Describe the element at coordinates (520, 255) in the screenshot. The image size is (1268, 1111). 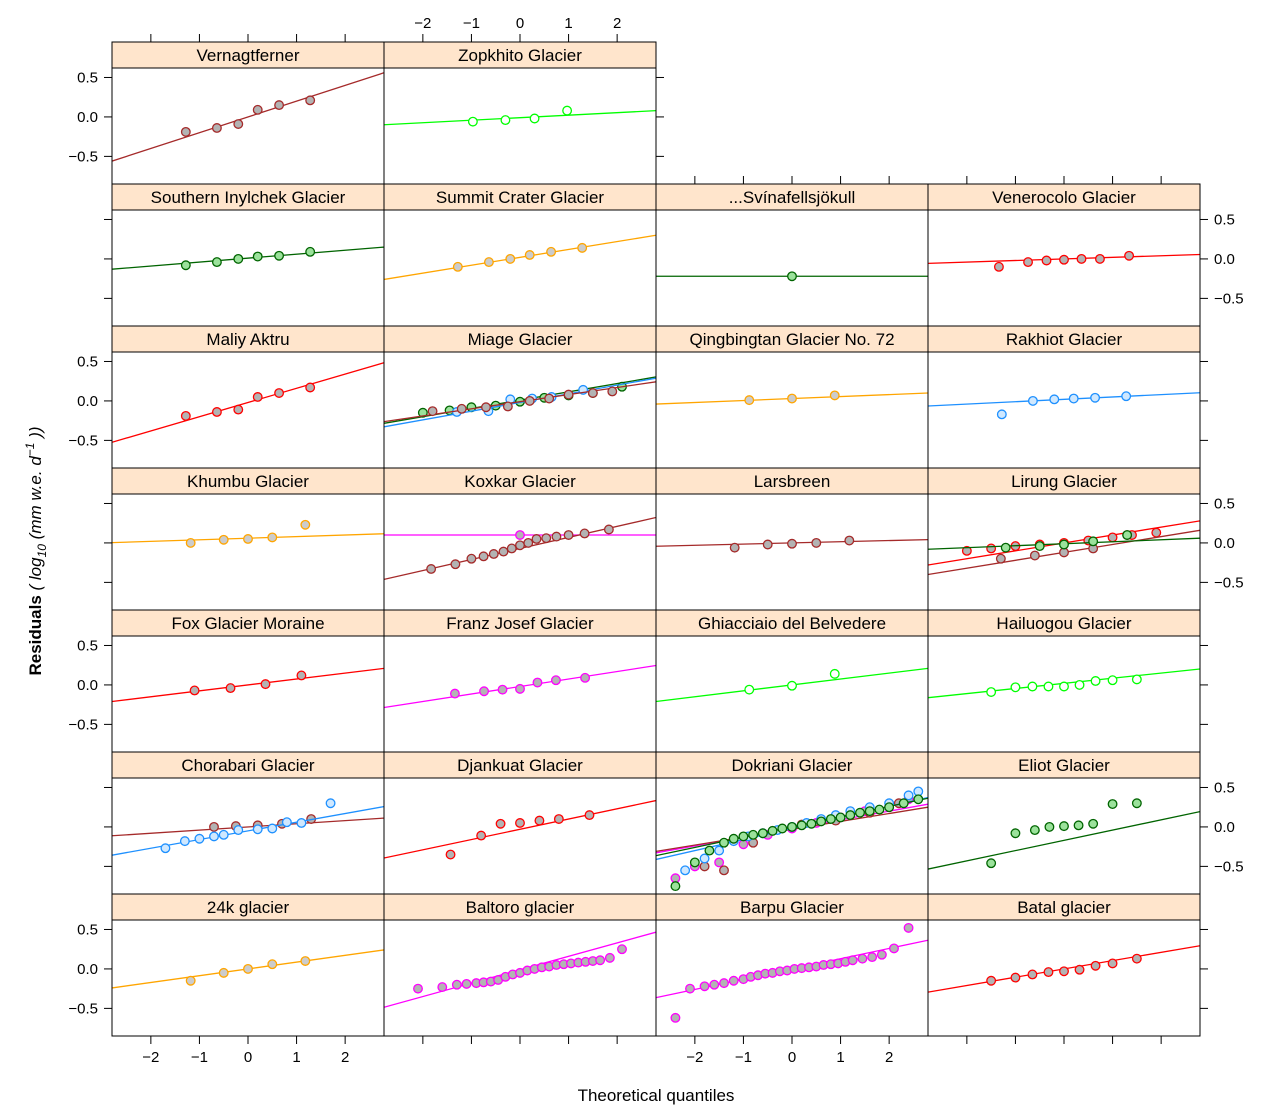
I see `panel-summit-crater-glacier: Summit Crater Glacier` at that location.